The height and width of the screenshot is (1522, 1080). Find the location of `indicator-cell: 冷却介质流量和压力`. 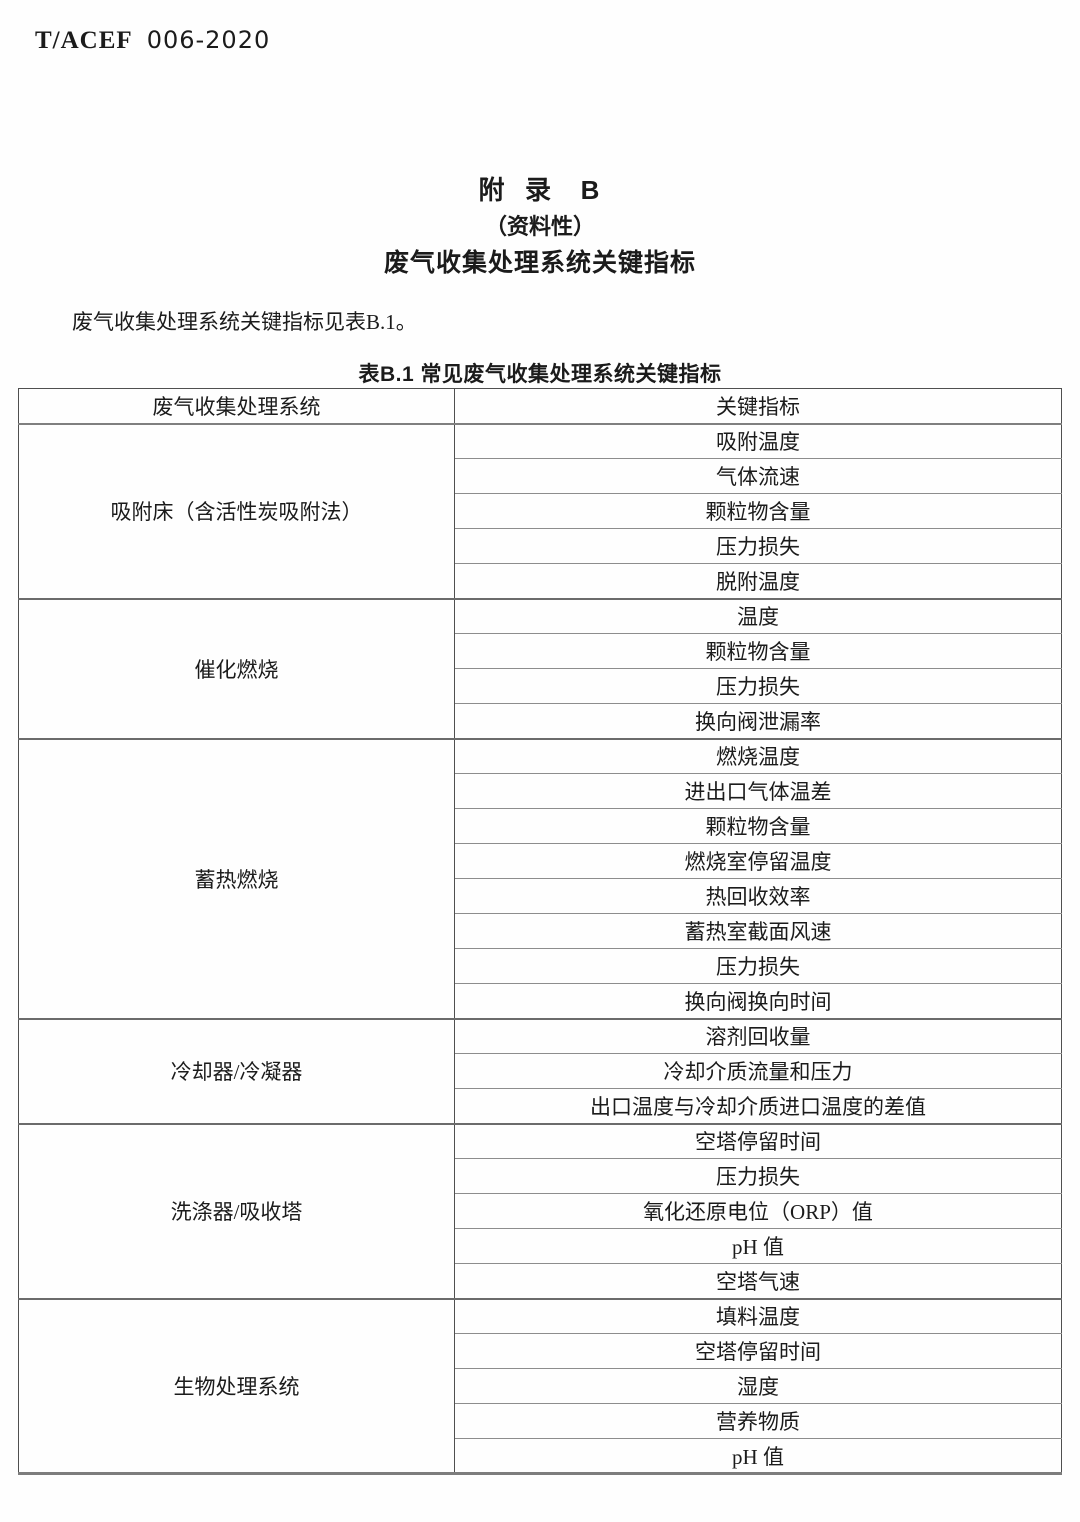

indicator-cell: 冷却介质流量和压力 is located at coordinates (758, 1072).